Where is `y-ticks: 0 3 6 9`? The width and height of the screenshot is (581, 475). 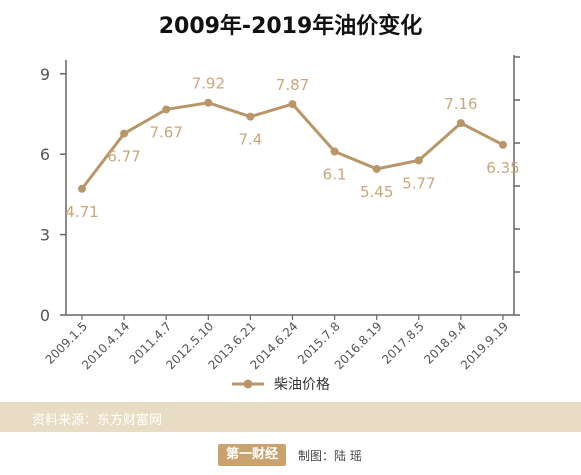 y-ticks: 0 3 6 9 is located at coordinates (53, 195).